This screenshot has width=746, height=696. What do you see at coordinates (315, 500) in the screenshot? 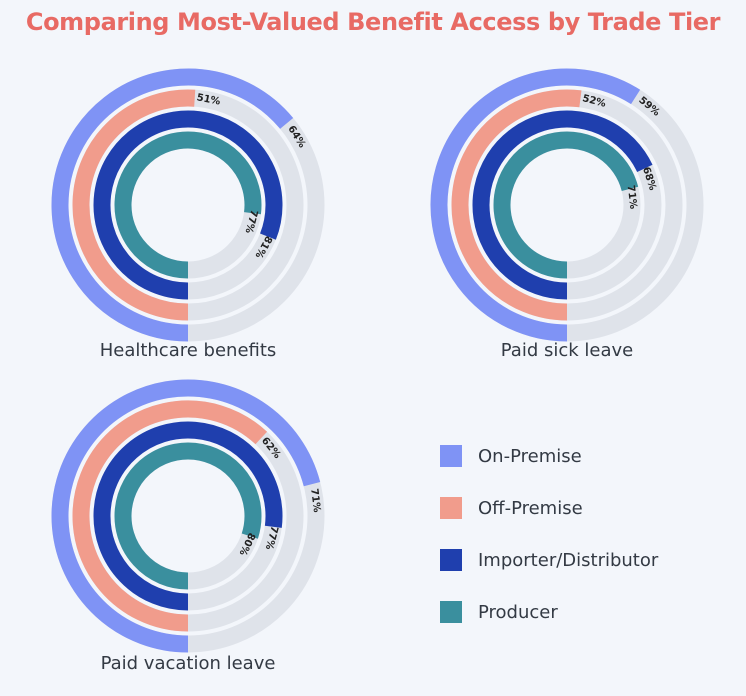
I see `value-label-on-premise: 71%` at bounding box center [315, 500].